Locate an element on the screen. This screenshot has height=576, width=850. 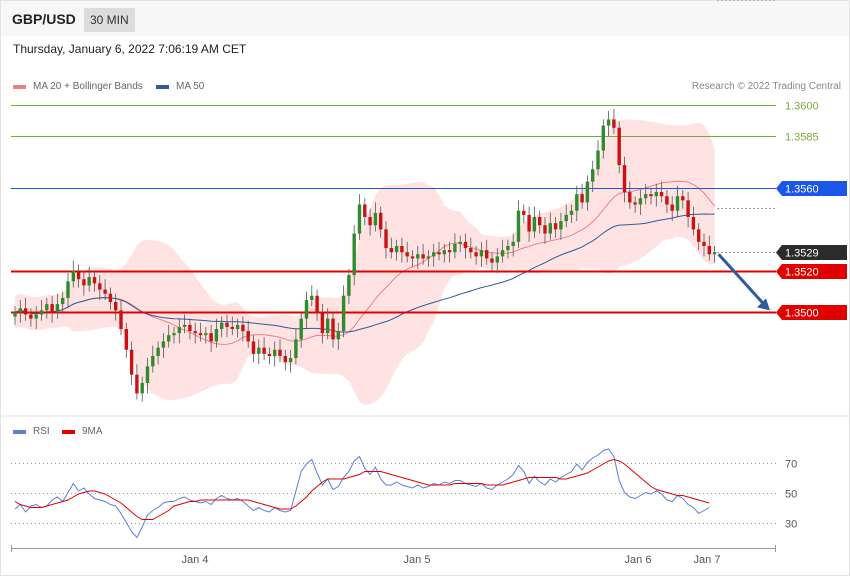
level-label-bg-1.3529 is located at coordinates (811, 252).